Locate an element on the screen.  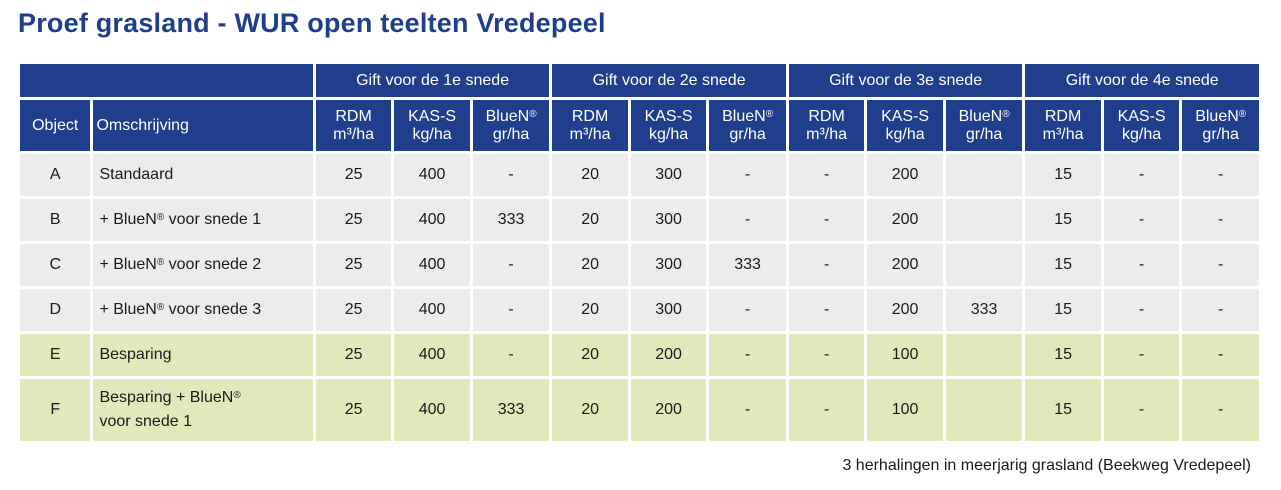
col-header-bluen-4: BlueN® gr/ha is located at coordinates (1220, 125).